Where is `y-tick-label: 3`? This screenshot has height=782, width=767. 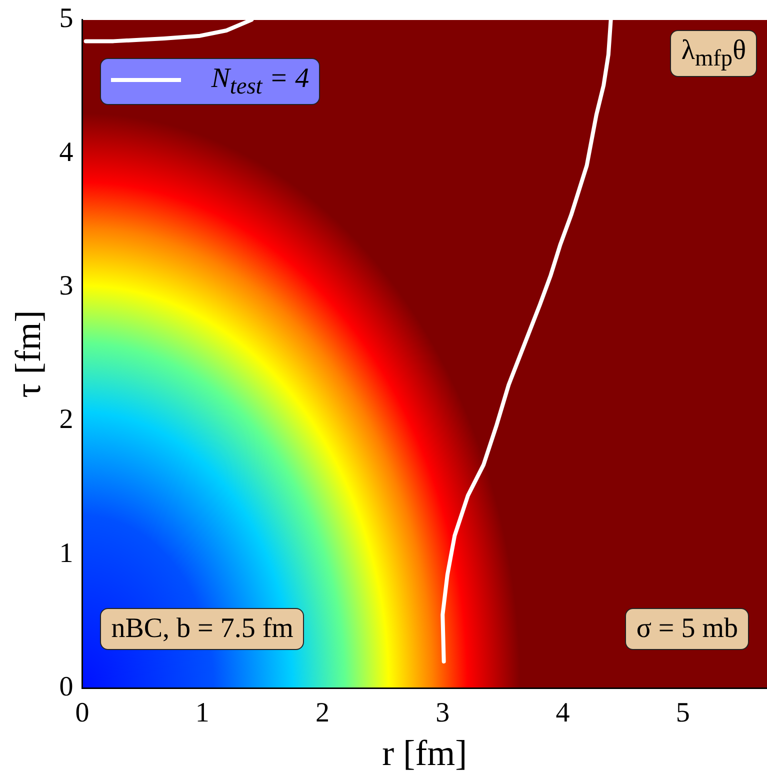
y-tick-label: 3 is located at coordinates (66, 286).